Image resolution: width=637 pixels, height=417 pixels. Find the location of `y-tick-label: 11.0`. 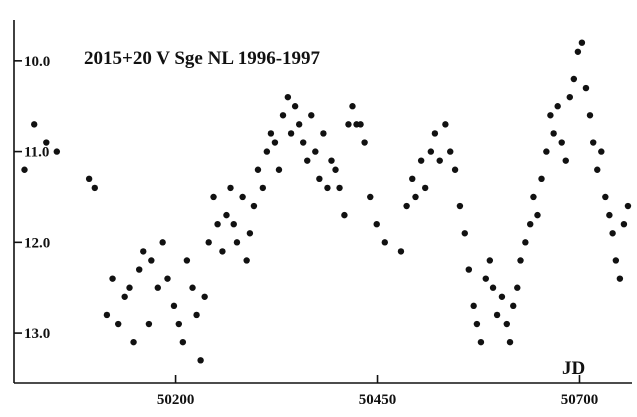

y-tick-label: 11.0 is located at coordinates (36, 153).